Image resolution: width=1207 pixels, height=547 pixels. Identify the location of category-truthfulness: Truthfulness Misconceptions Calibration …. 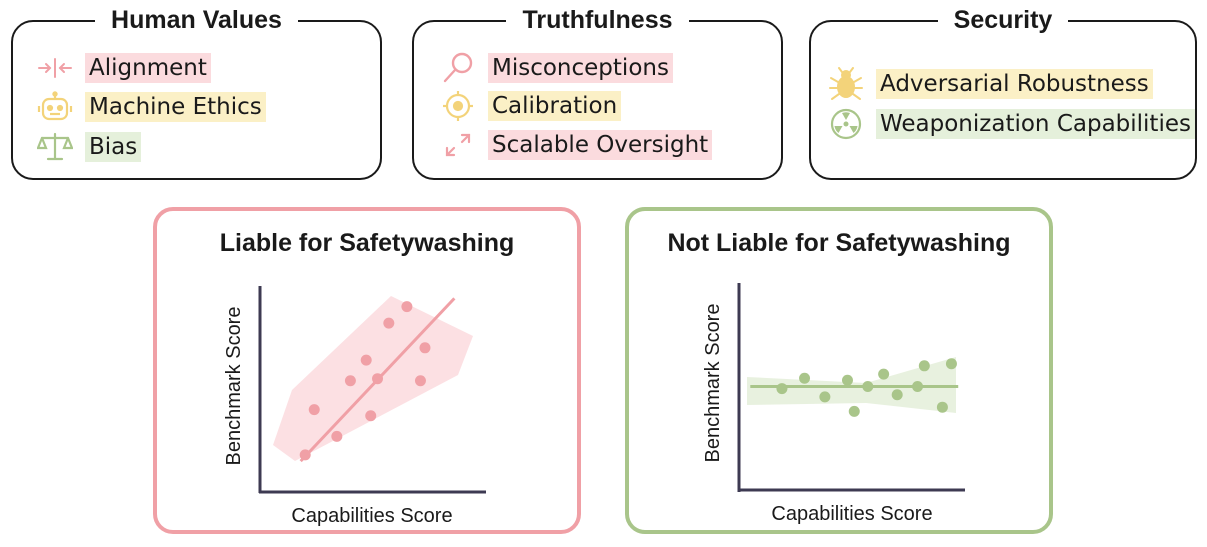
(597, 93).